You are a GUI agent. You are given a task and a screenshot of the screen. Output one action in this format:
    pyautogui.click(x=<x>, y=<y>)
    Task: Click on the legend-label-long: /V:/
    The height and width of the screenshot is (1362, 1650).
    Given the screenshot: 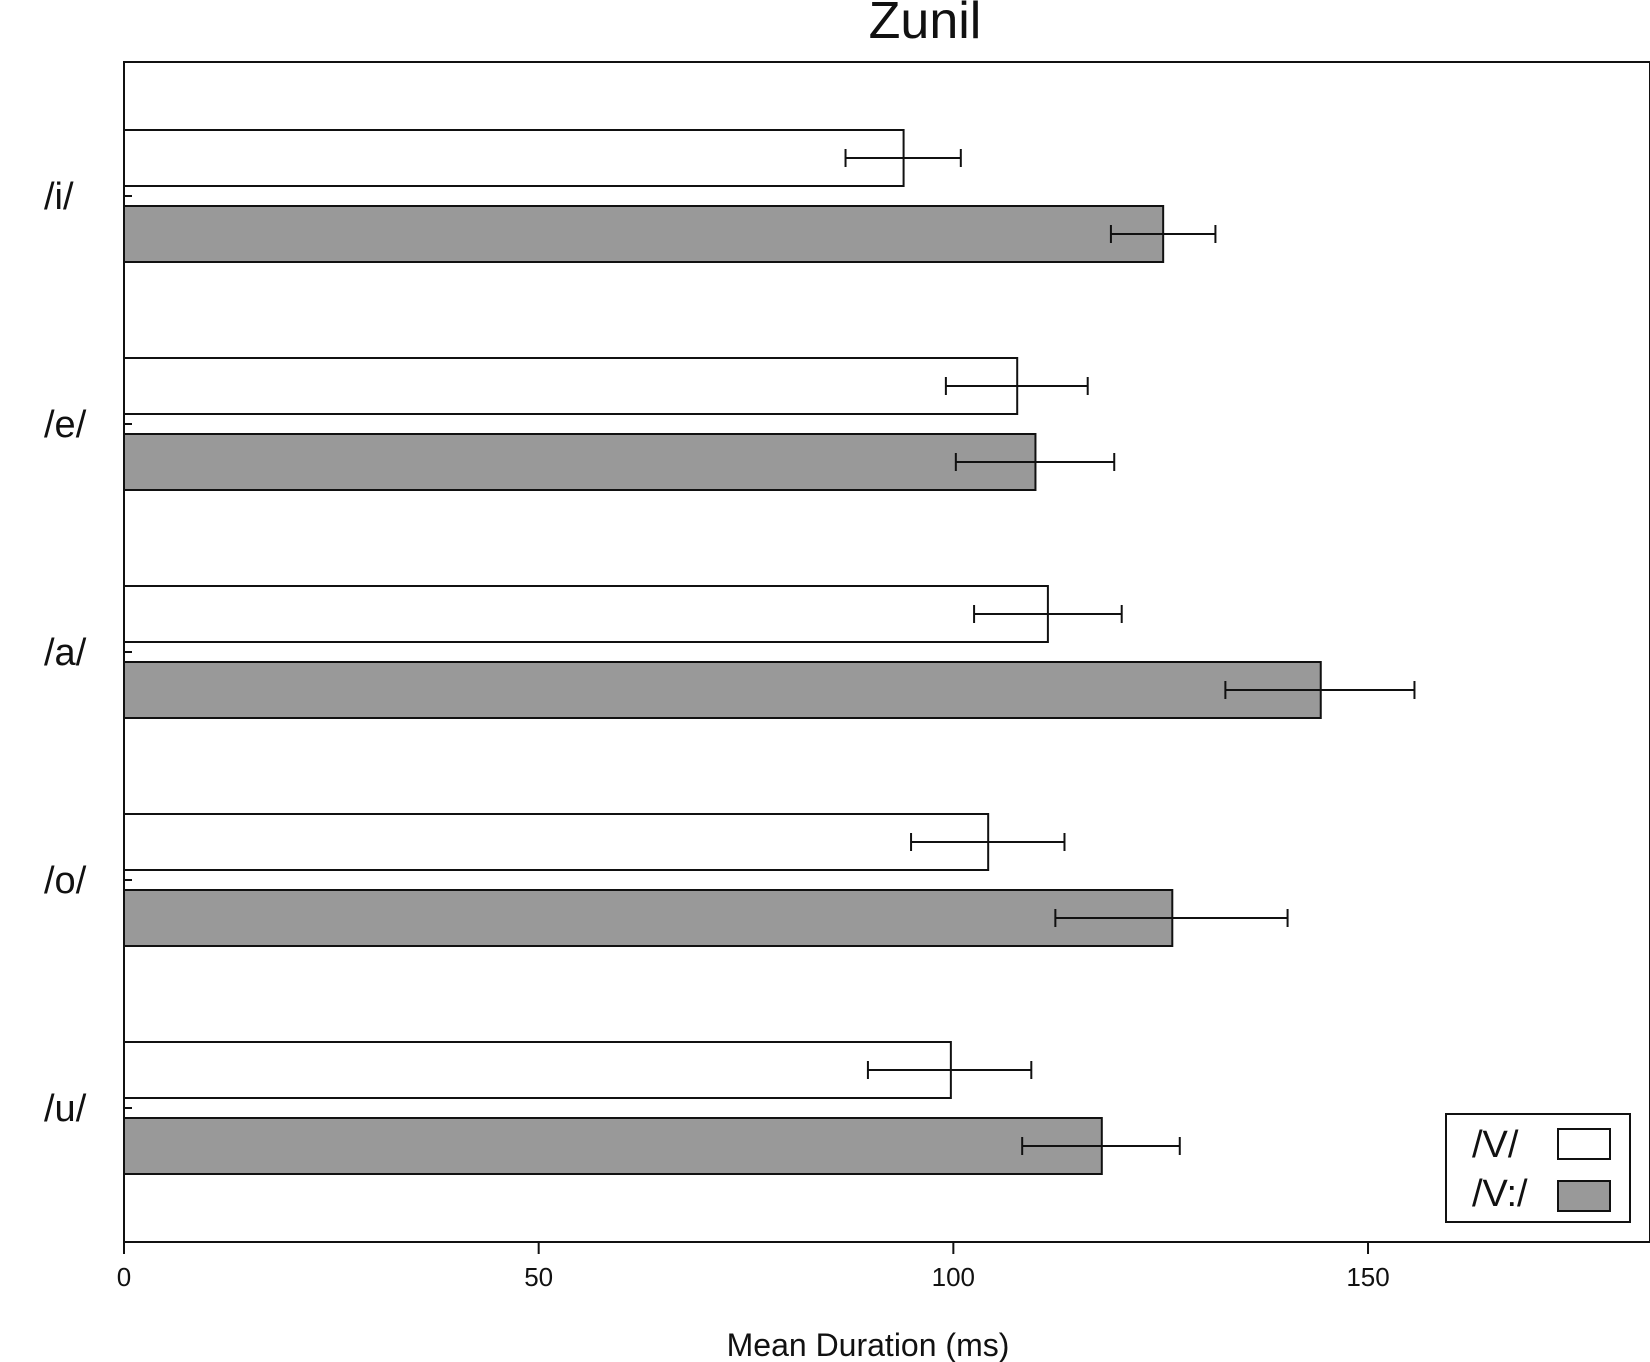 What is the action you would take?
    pyautogui.click(x=1500, y=1194)
    